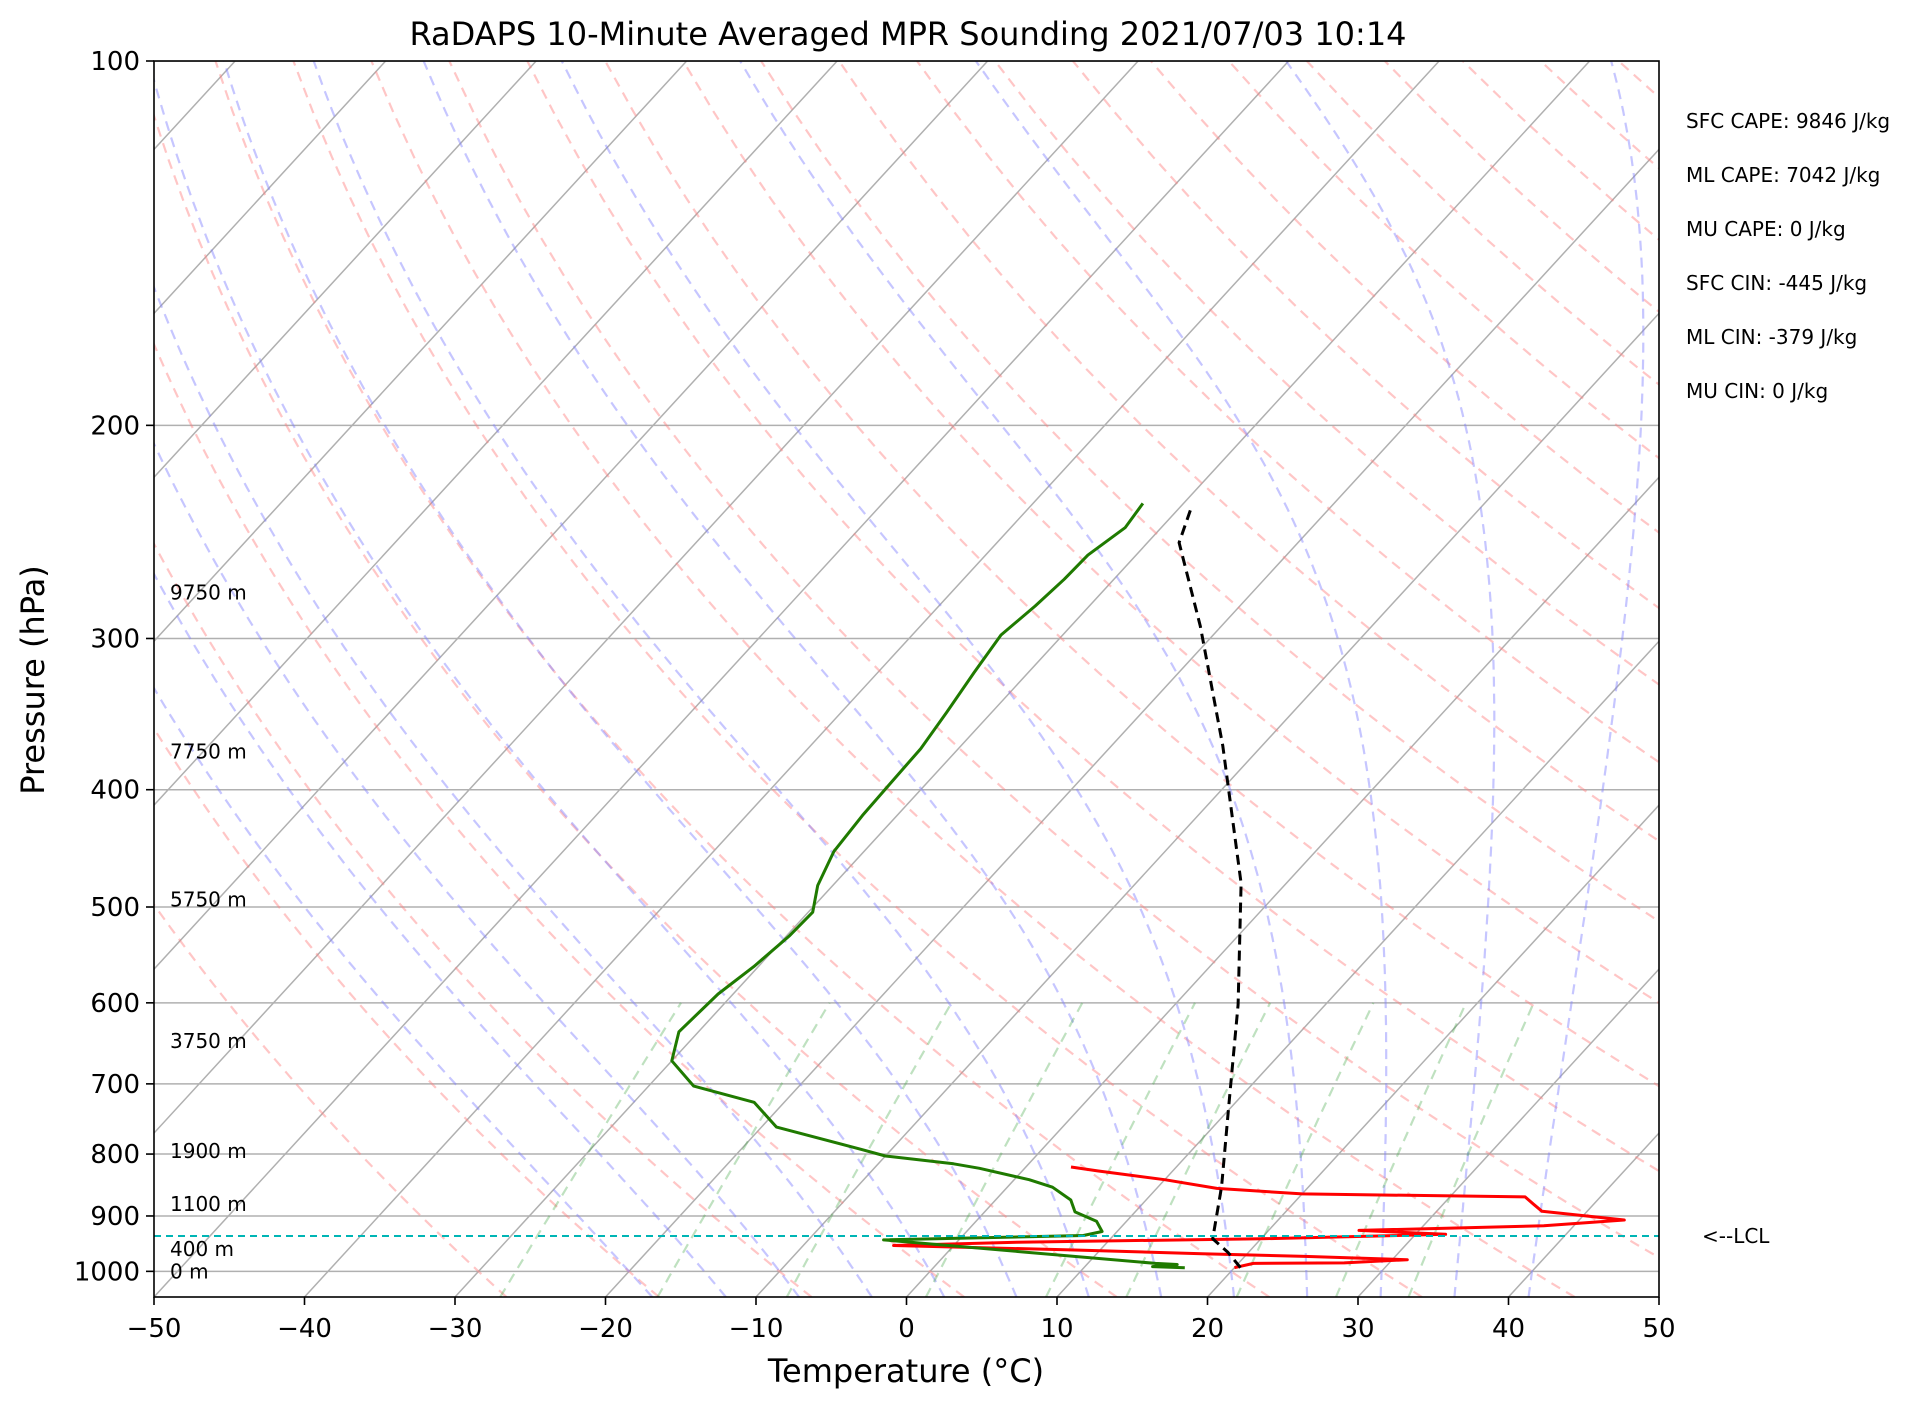  What do you see at coordinates (115, 908) in the screenshot?
I see `y-tick-label: 500` at bounding box center [115, 908].